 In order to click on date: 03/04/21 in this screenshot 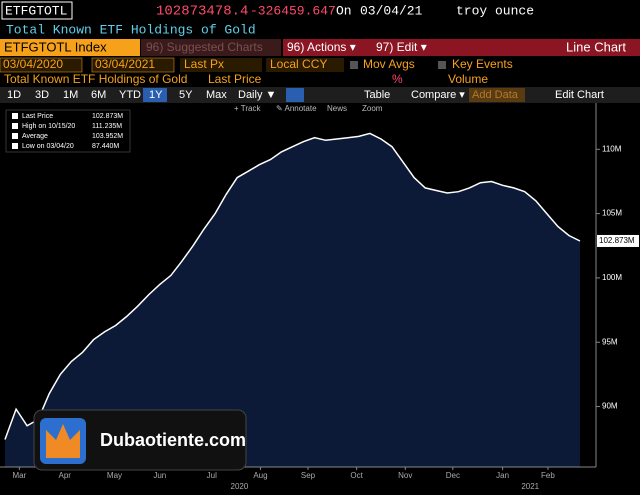, I will do `click(391, 10)`.